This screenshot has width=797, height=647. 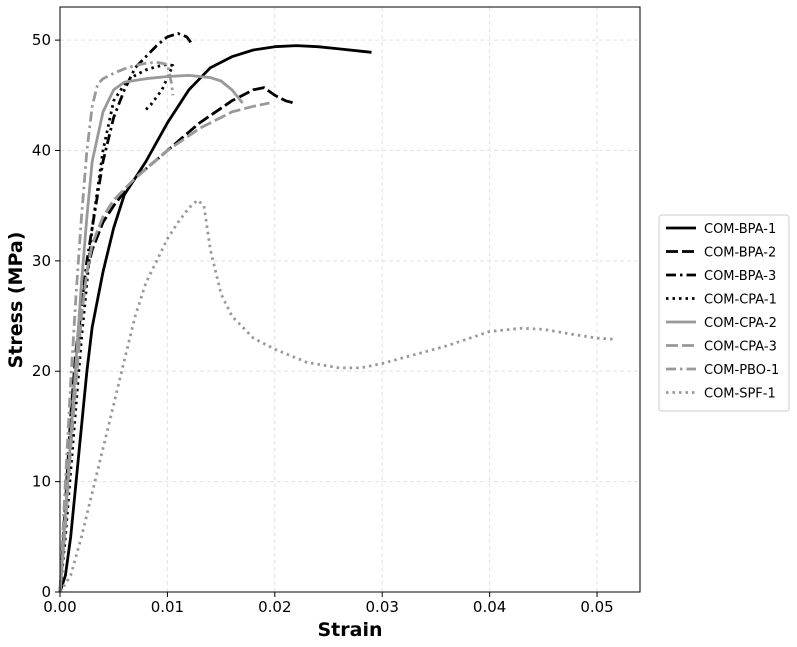 What do you see at coordinates (596, 607) in the screenshot?
I see `x-tick-label: 0.05` at bounding box center [596, 607].